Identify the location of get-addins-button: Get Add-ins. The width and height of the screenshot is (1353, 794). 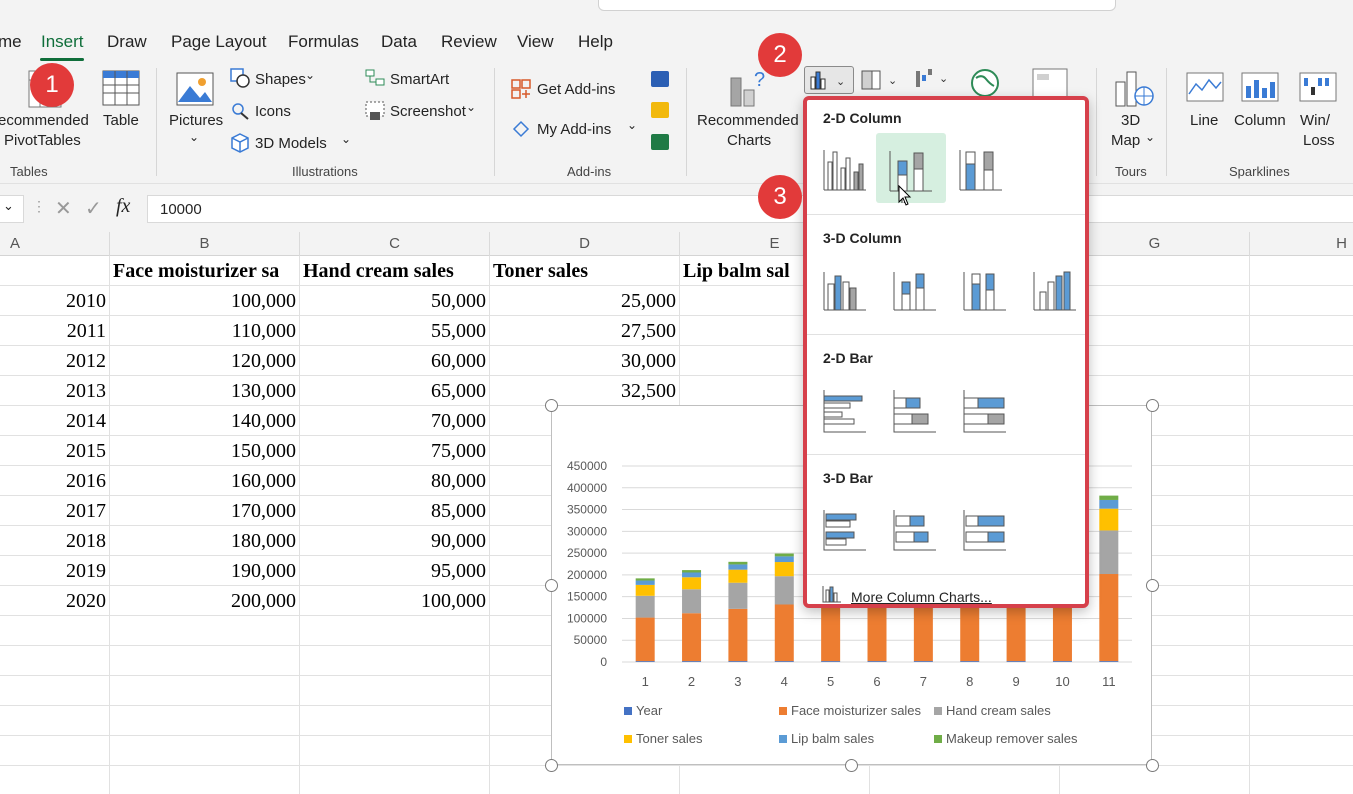
(576, 89).